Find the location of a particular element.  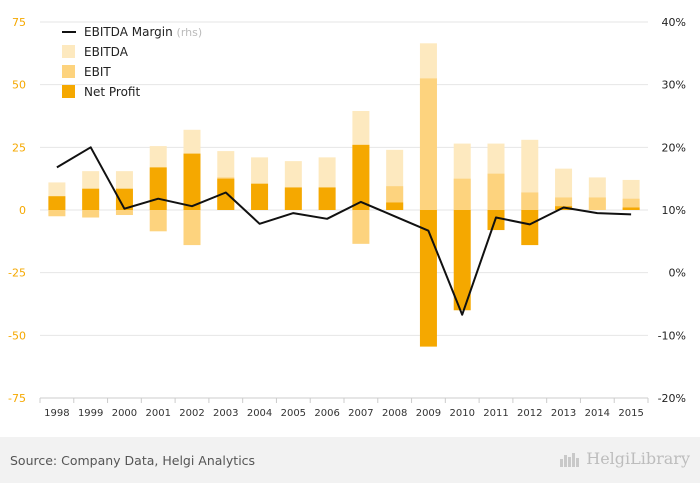

legend: EBITDA Margin (rhs) EBITDA EBIT Net Profit is located at coordinates (132, 62).